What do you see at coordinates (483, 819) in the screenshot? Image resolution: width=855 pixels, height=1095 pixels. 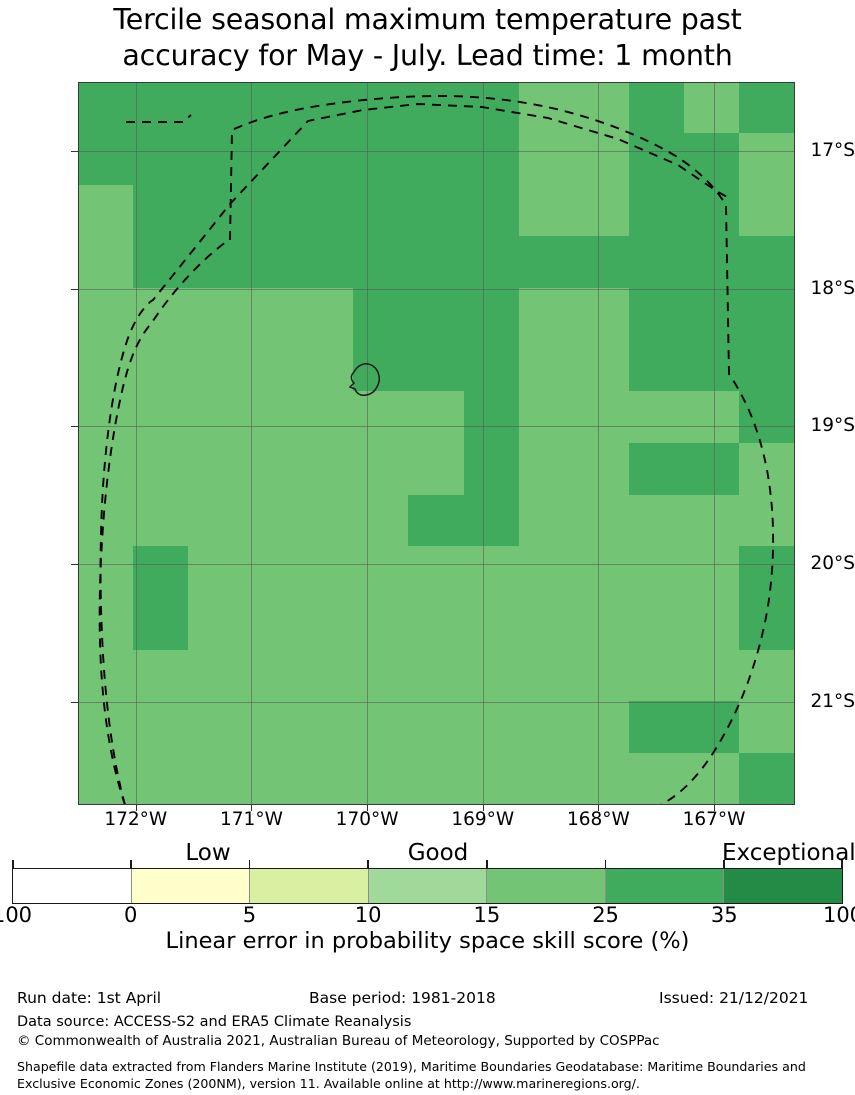 I see `x-axis-tick-label: 169°W` at bounding box center [483, 819].